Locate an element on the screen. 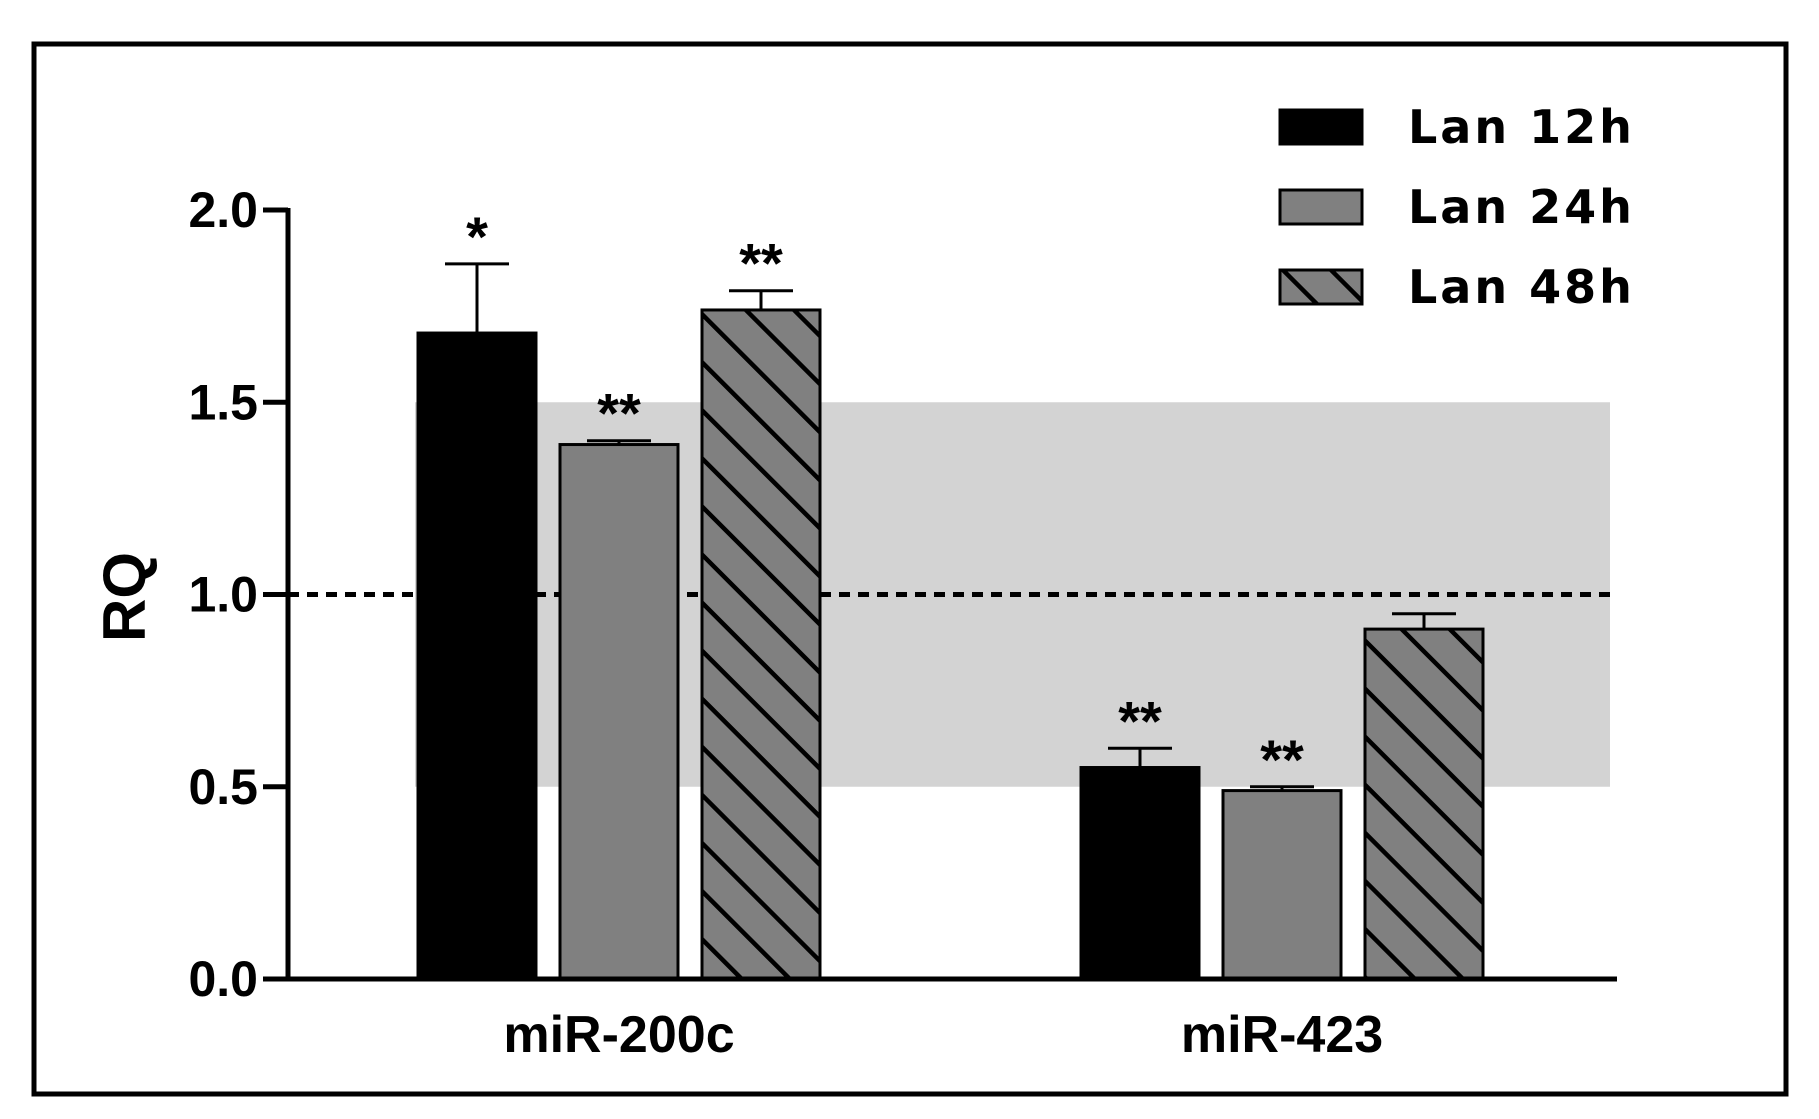  y-tick-label: 2.0 is located at coordinates (223, 210).